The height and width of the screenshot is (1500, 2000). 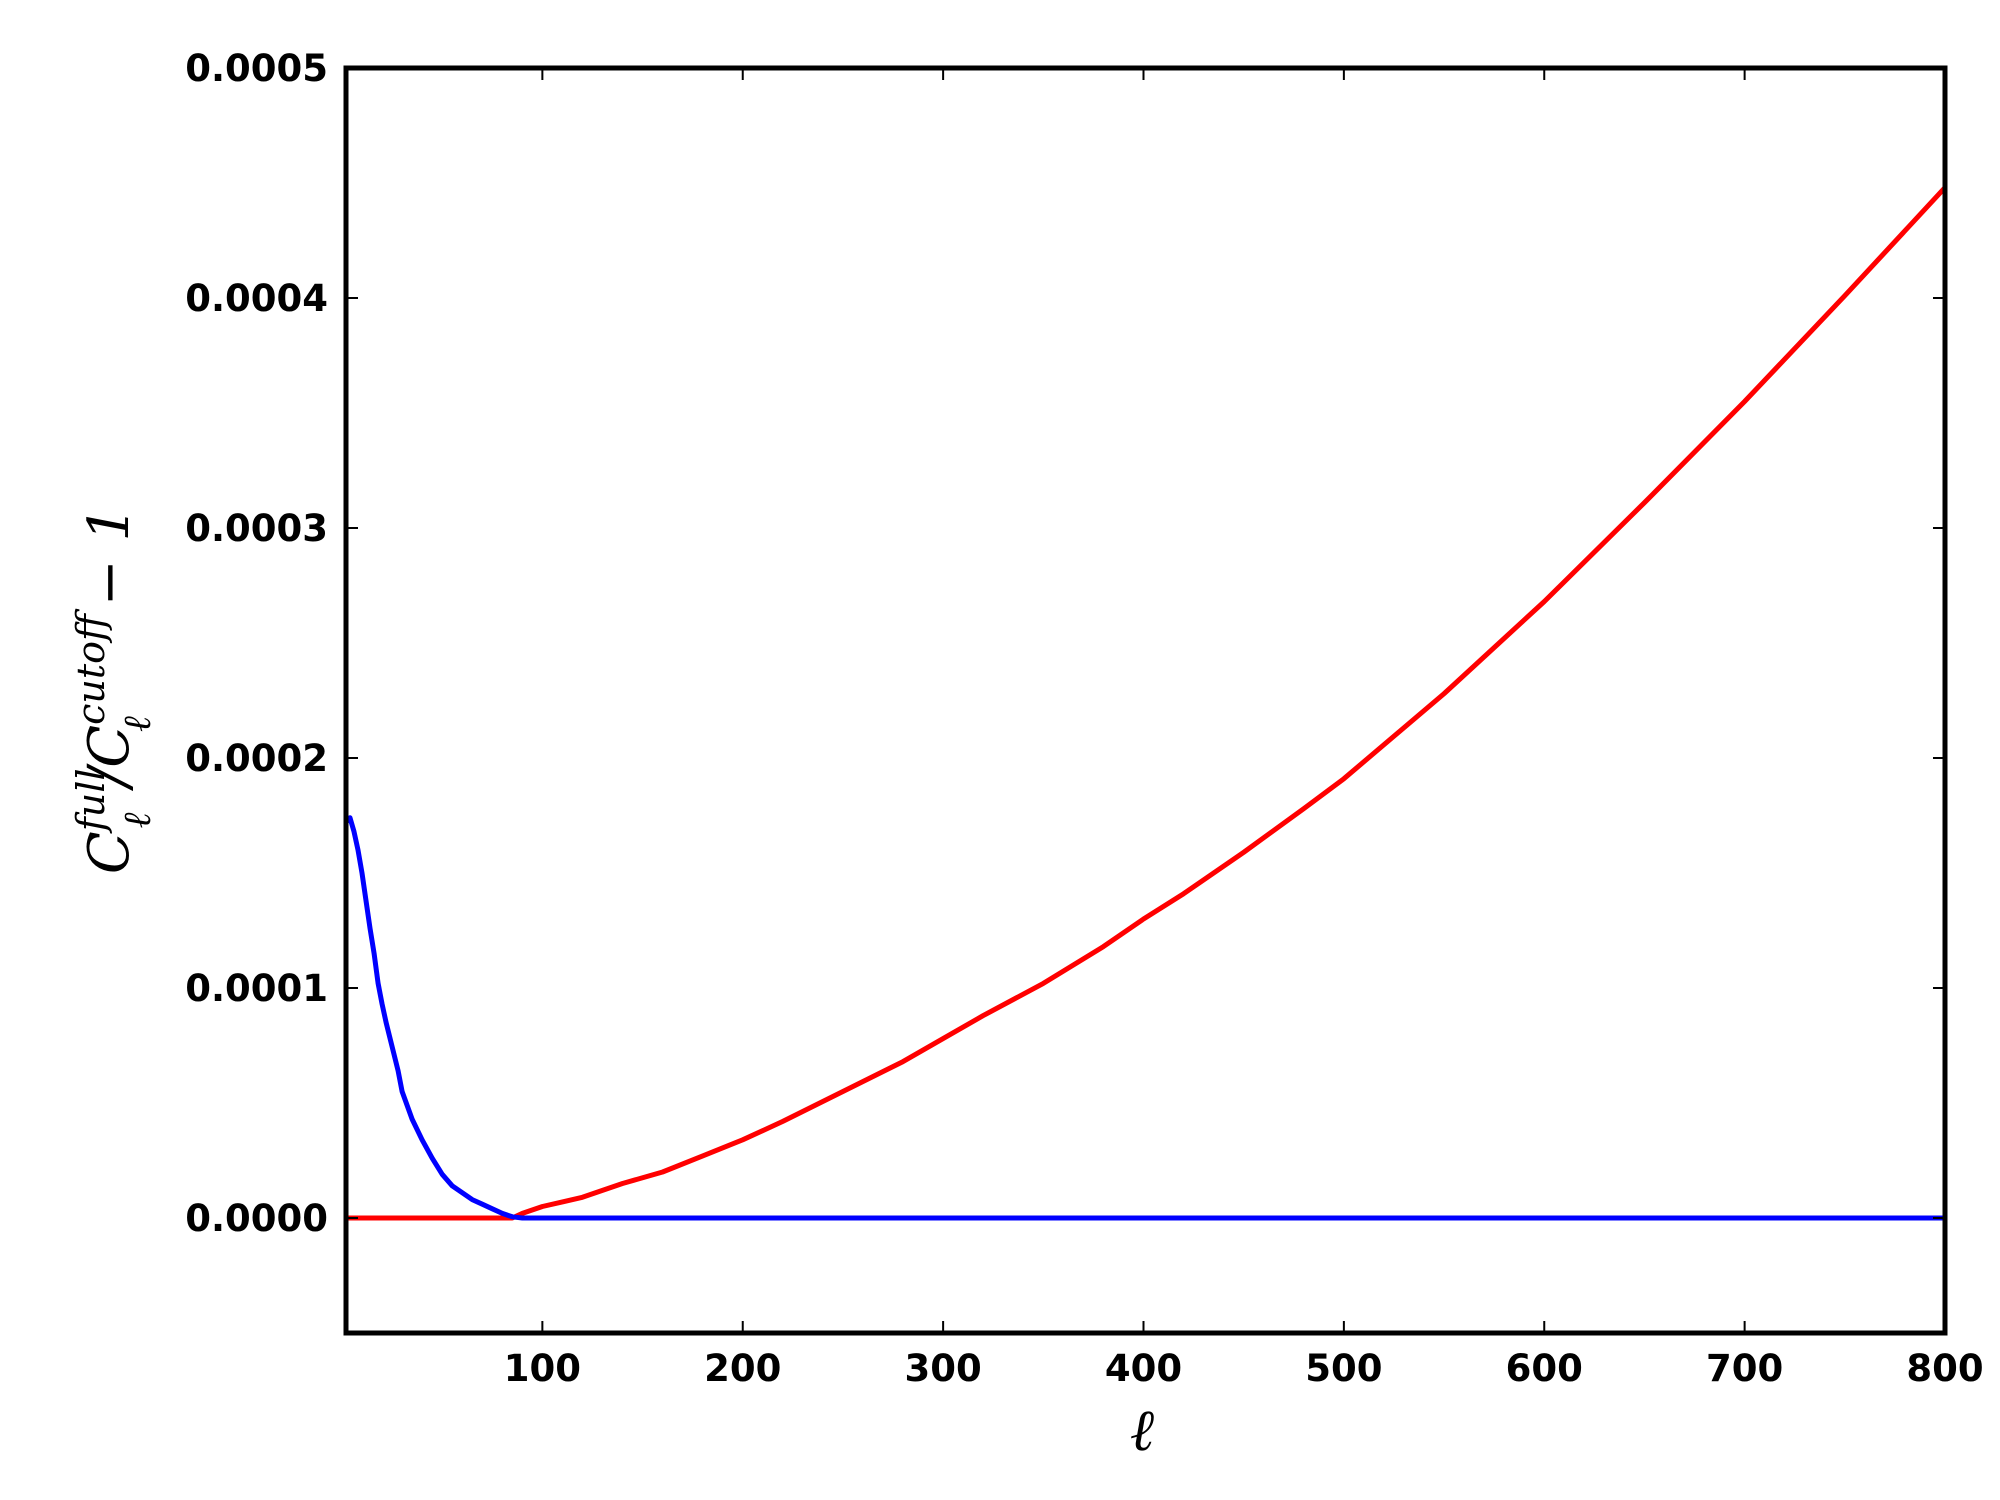 I want to click on ylabel-base: C, so click(x=109, y=852).